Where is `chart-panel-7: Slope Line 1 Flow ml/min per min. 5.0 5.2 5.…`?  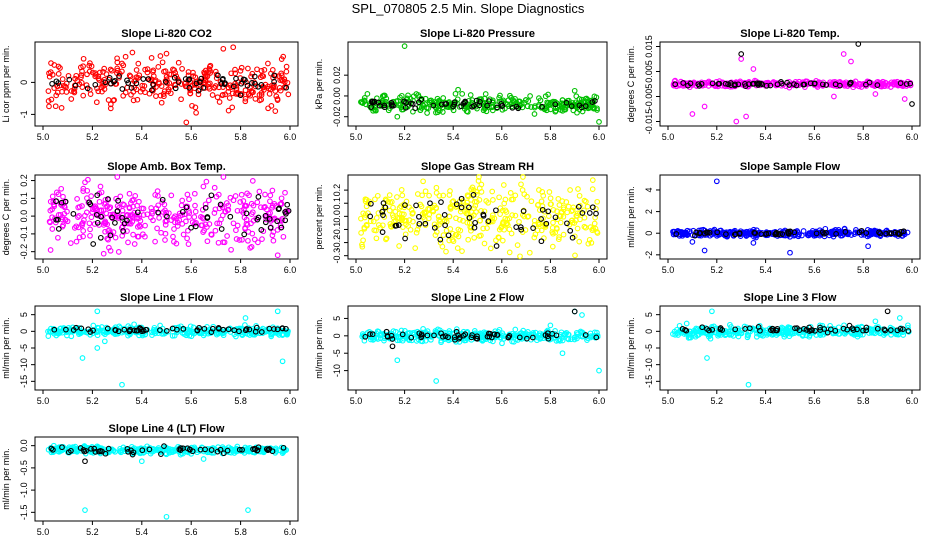 chart-panel-7: Slope Line 1 Flow ml/min per min. 5.0 5.2 5.… is located at coordinates (150, 349).